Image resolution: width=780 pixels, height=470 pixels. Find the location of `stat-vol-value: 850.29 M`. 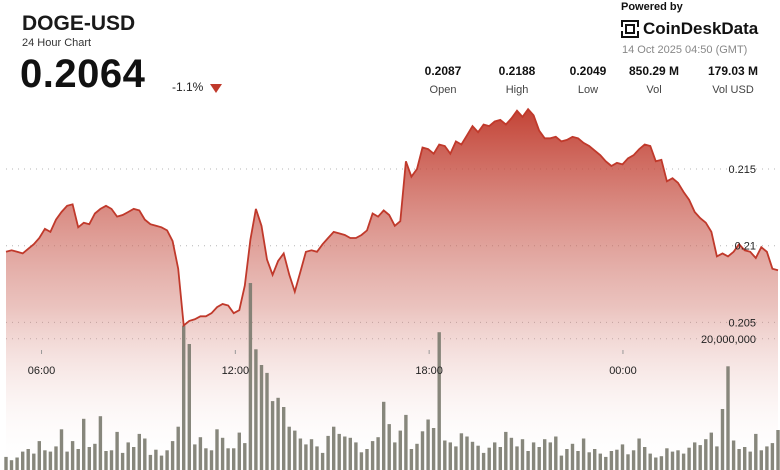

stat-vol-value: 850.29 M is located at coordinates (654, 71).